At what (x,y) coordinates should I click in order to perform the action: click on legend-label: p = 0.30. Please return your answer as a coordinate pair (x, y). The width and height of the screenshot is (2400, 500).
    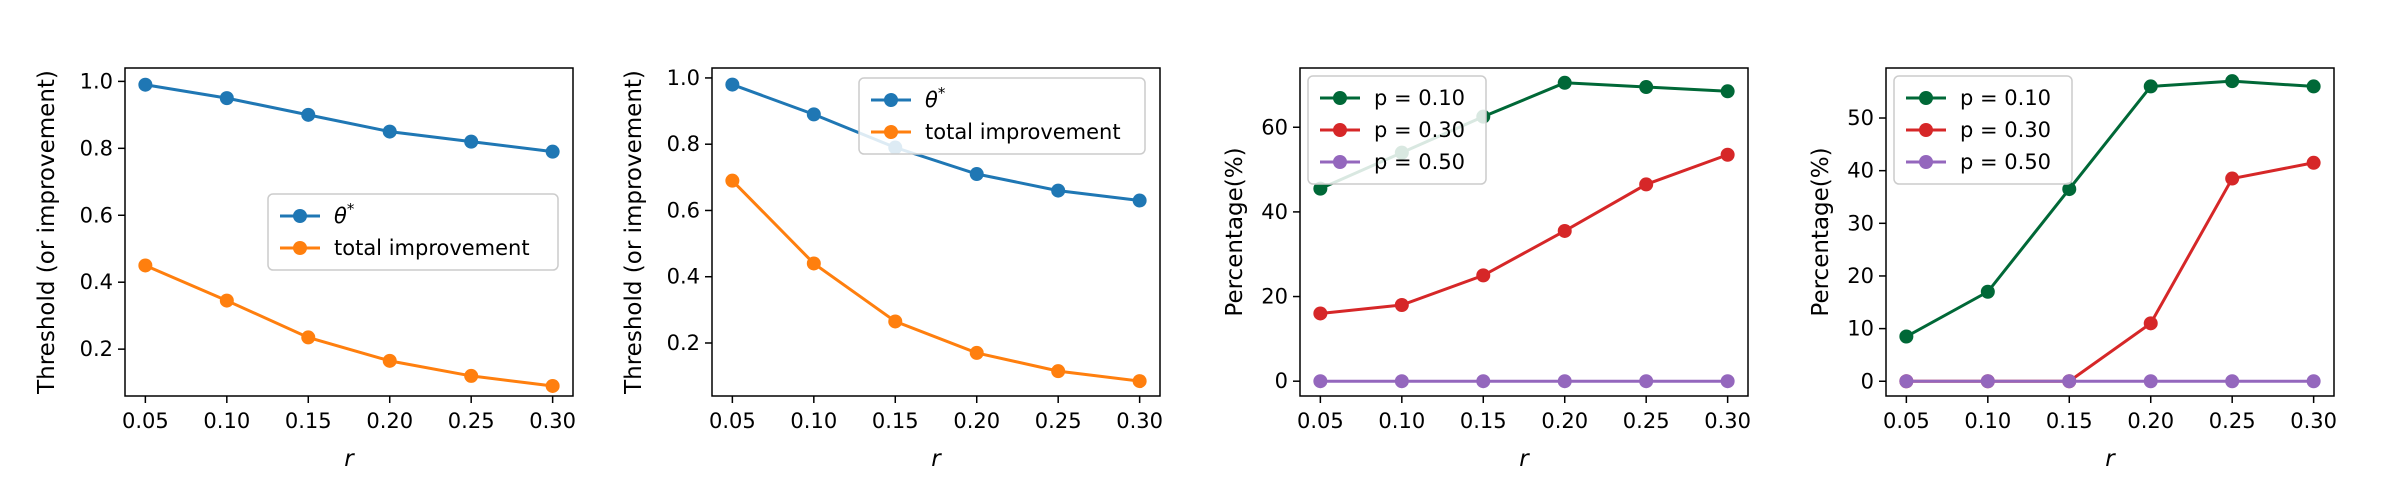
    Looking at the image, I should click on (2005, 130).